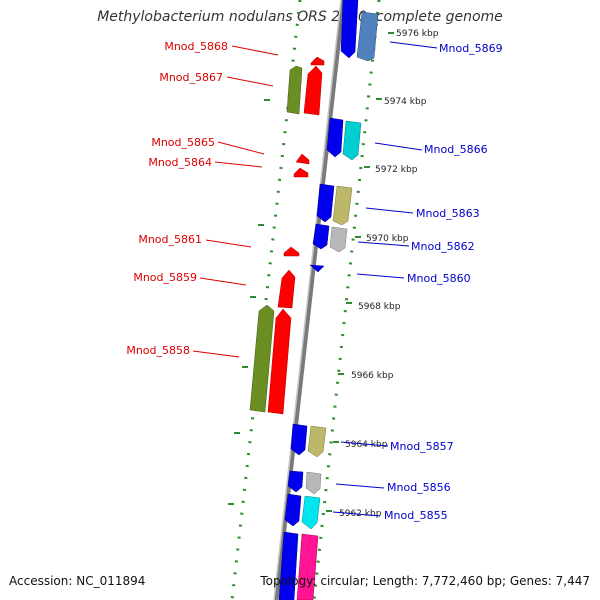 This screenshot has width=600, height=600. I want to click on ruler-label: 5970 kbp, so click(387, 239).